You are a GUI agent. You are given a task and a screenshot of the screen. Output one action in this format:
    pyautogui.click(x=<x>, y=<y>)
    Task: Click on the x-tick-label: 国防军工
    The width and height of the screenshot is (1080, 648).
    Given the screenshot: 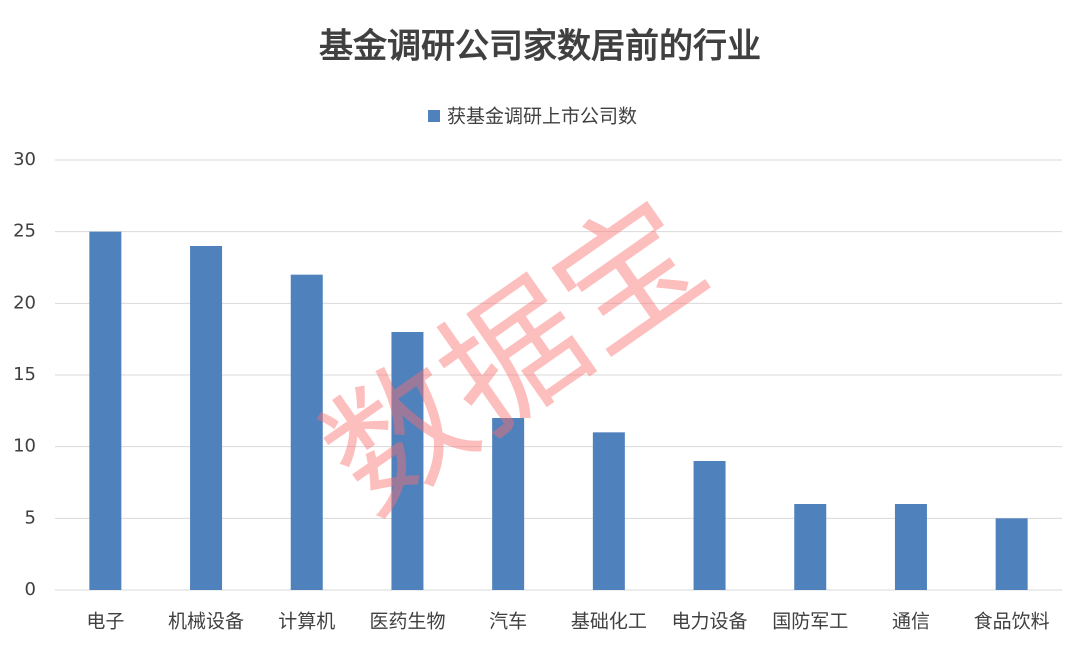 What is the action you would take?
    pyautogui.click(x=810, y=622)
    